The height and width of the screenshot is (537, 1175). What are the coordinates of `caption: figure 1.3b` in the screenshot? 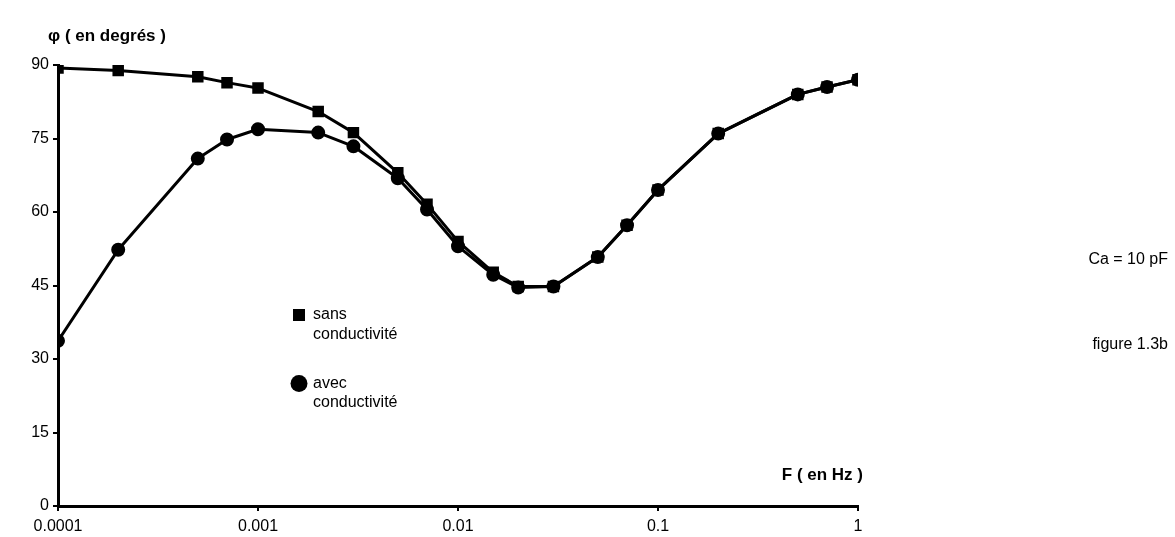 It's located at (1130, 344).